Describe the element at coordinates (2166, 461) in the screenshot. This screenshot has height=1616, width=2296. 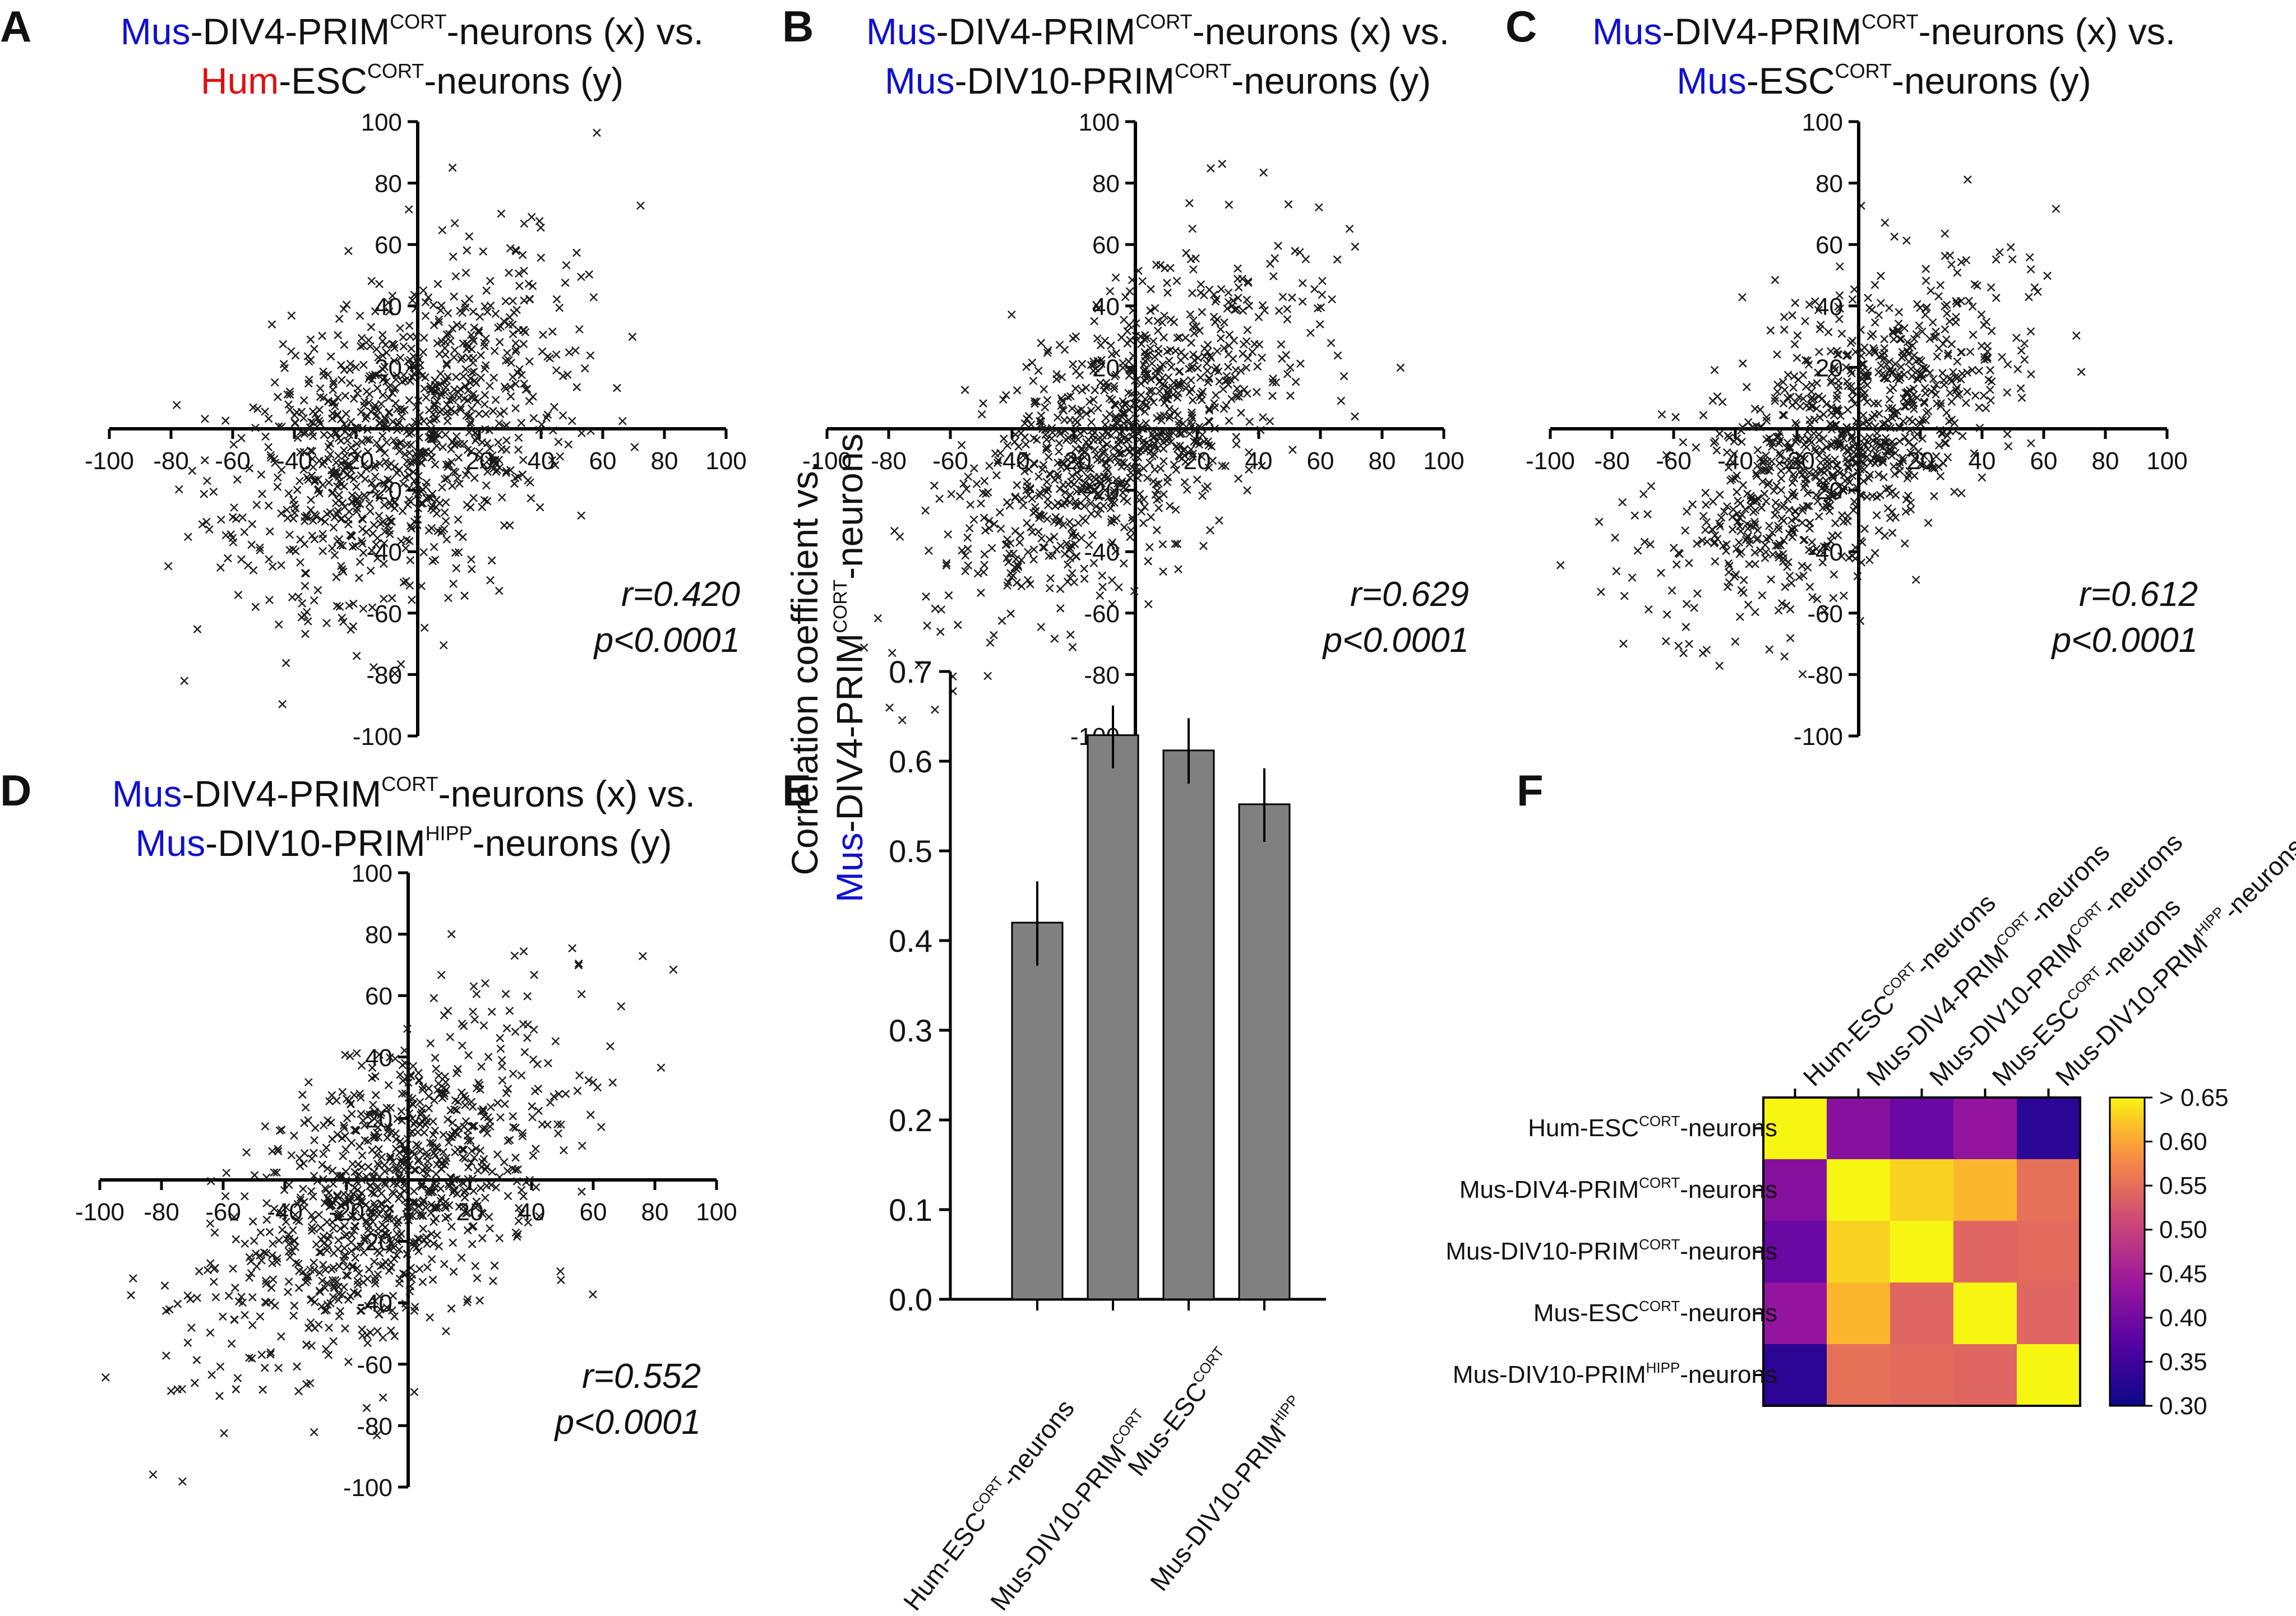
I see `x-tick-label: 100` at that location.